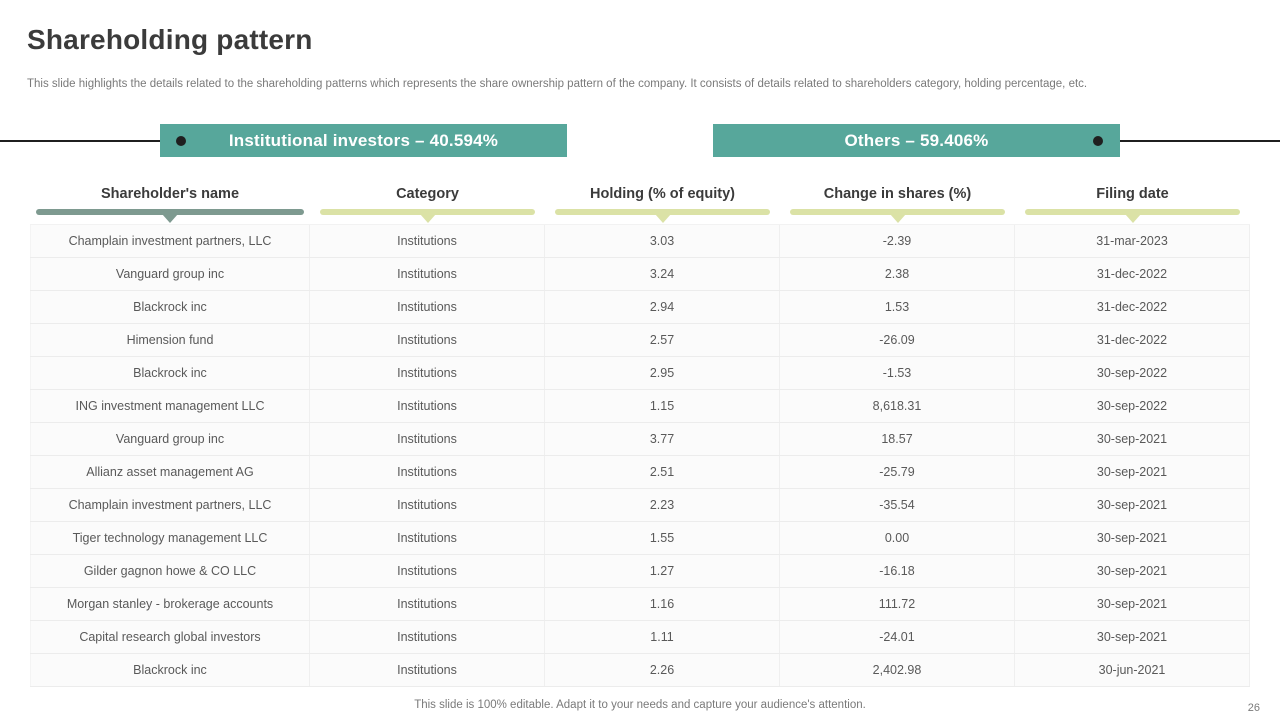  What do you see at coordinates (897, 194) in the screenshot?
I see `column-header-label: Change in shares (%)` at bounding box center [897, 194].